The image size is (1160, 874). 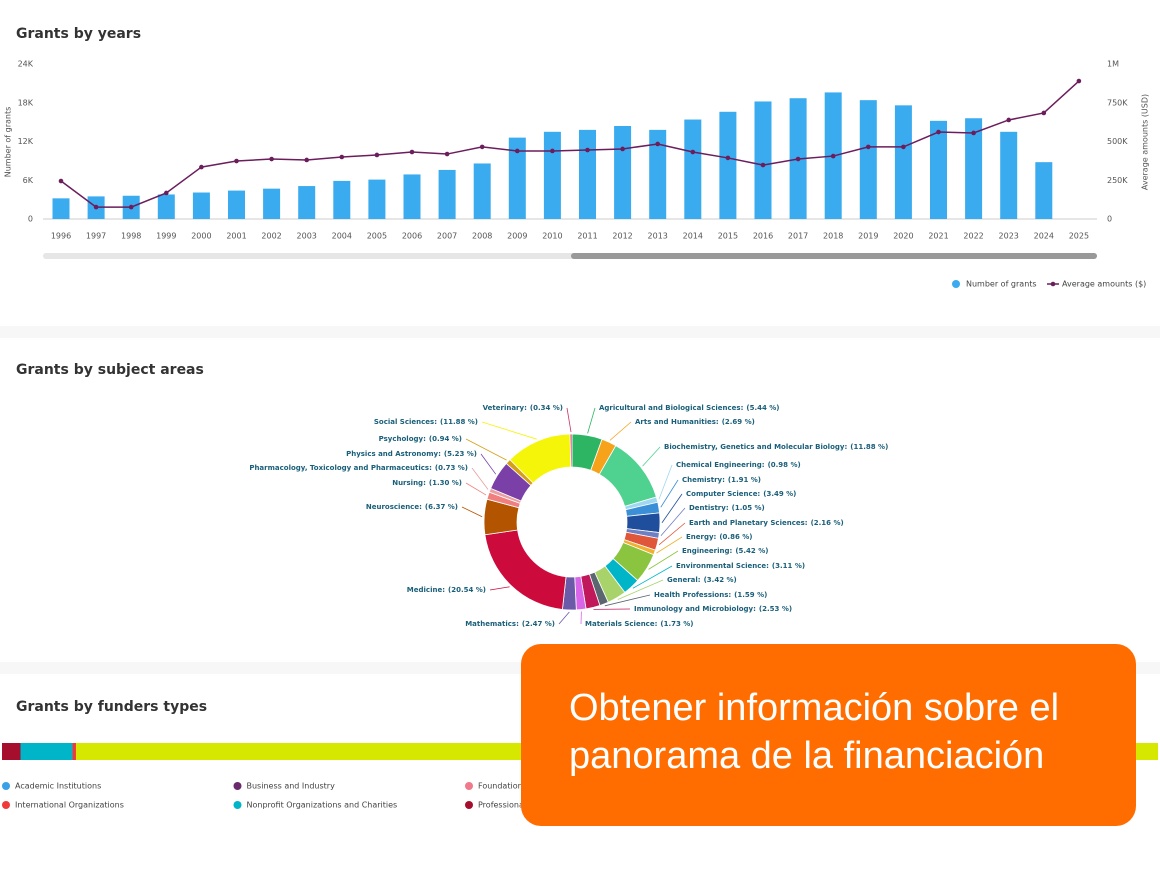 What do you see at coordinates (677, 422) in the screenshot?
I see `category-name: Arts and Humanities:` at bounding box center [677, 422].